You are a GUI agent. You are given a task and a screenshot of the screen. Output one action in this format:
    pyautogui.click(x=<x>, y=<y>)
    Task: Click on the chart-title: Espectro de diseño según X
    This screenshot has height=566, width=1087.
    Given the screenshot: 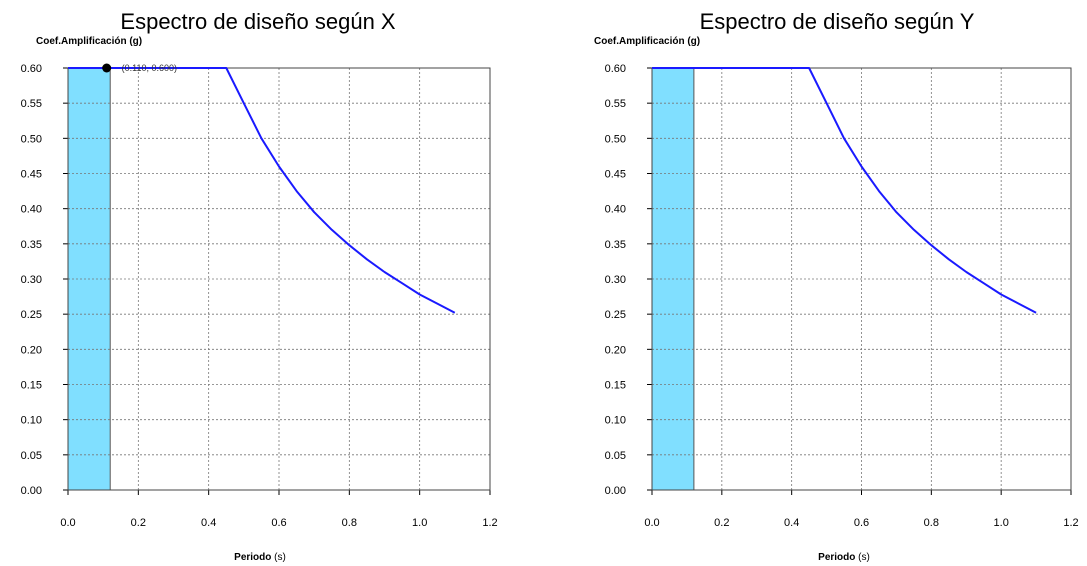 What is the action you would take?
    pyautogui.click(x=258, y=21)
    